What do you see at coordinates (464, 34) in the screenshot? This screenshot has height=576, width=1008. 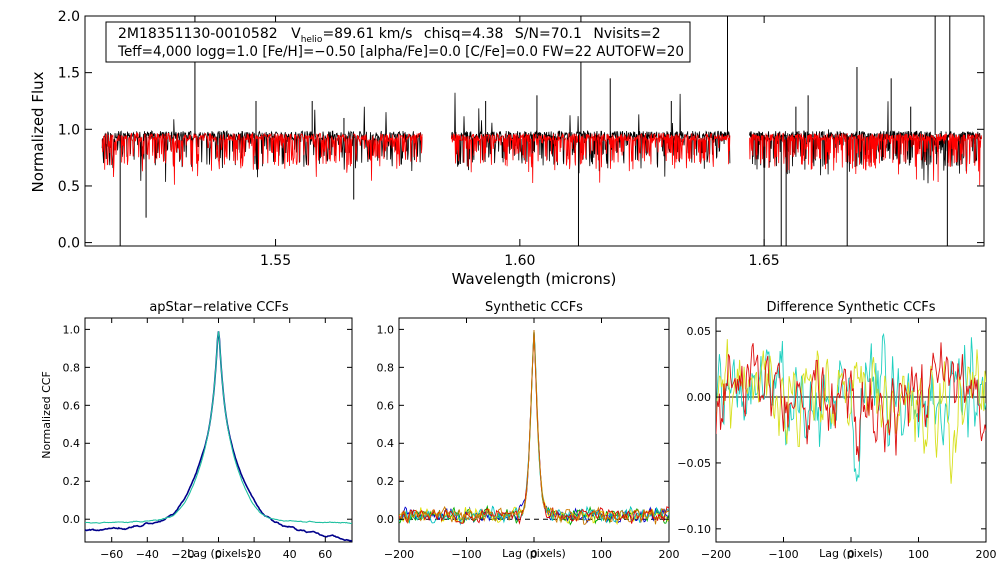 I see `chisq-value: chisq=4.38` at bounding box center [464, 34].